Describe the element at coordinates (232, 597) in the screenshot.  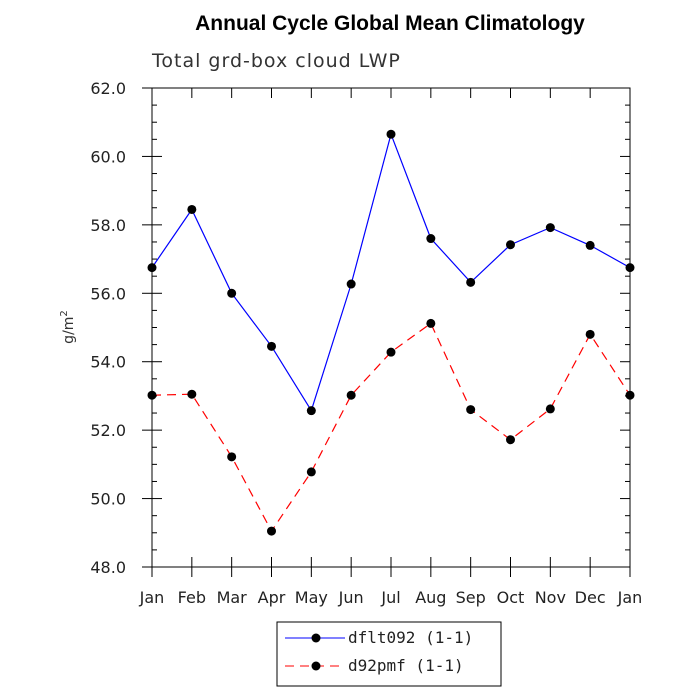
I see `x-tick-label: Mar` at that location.